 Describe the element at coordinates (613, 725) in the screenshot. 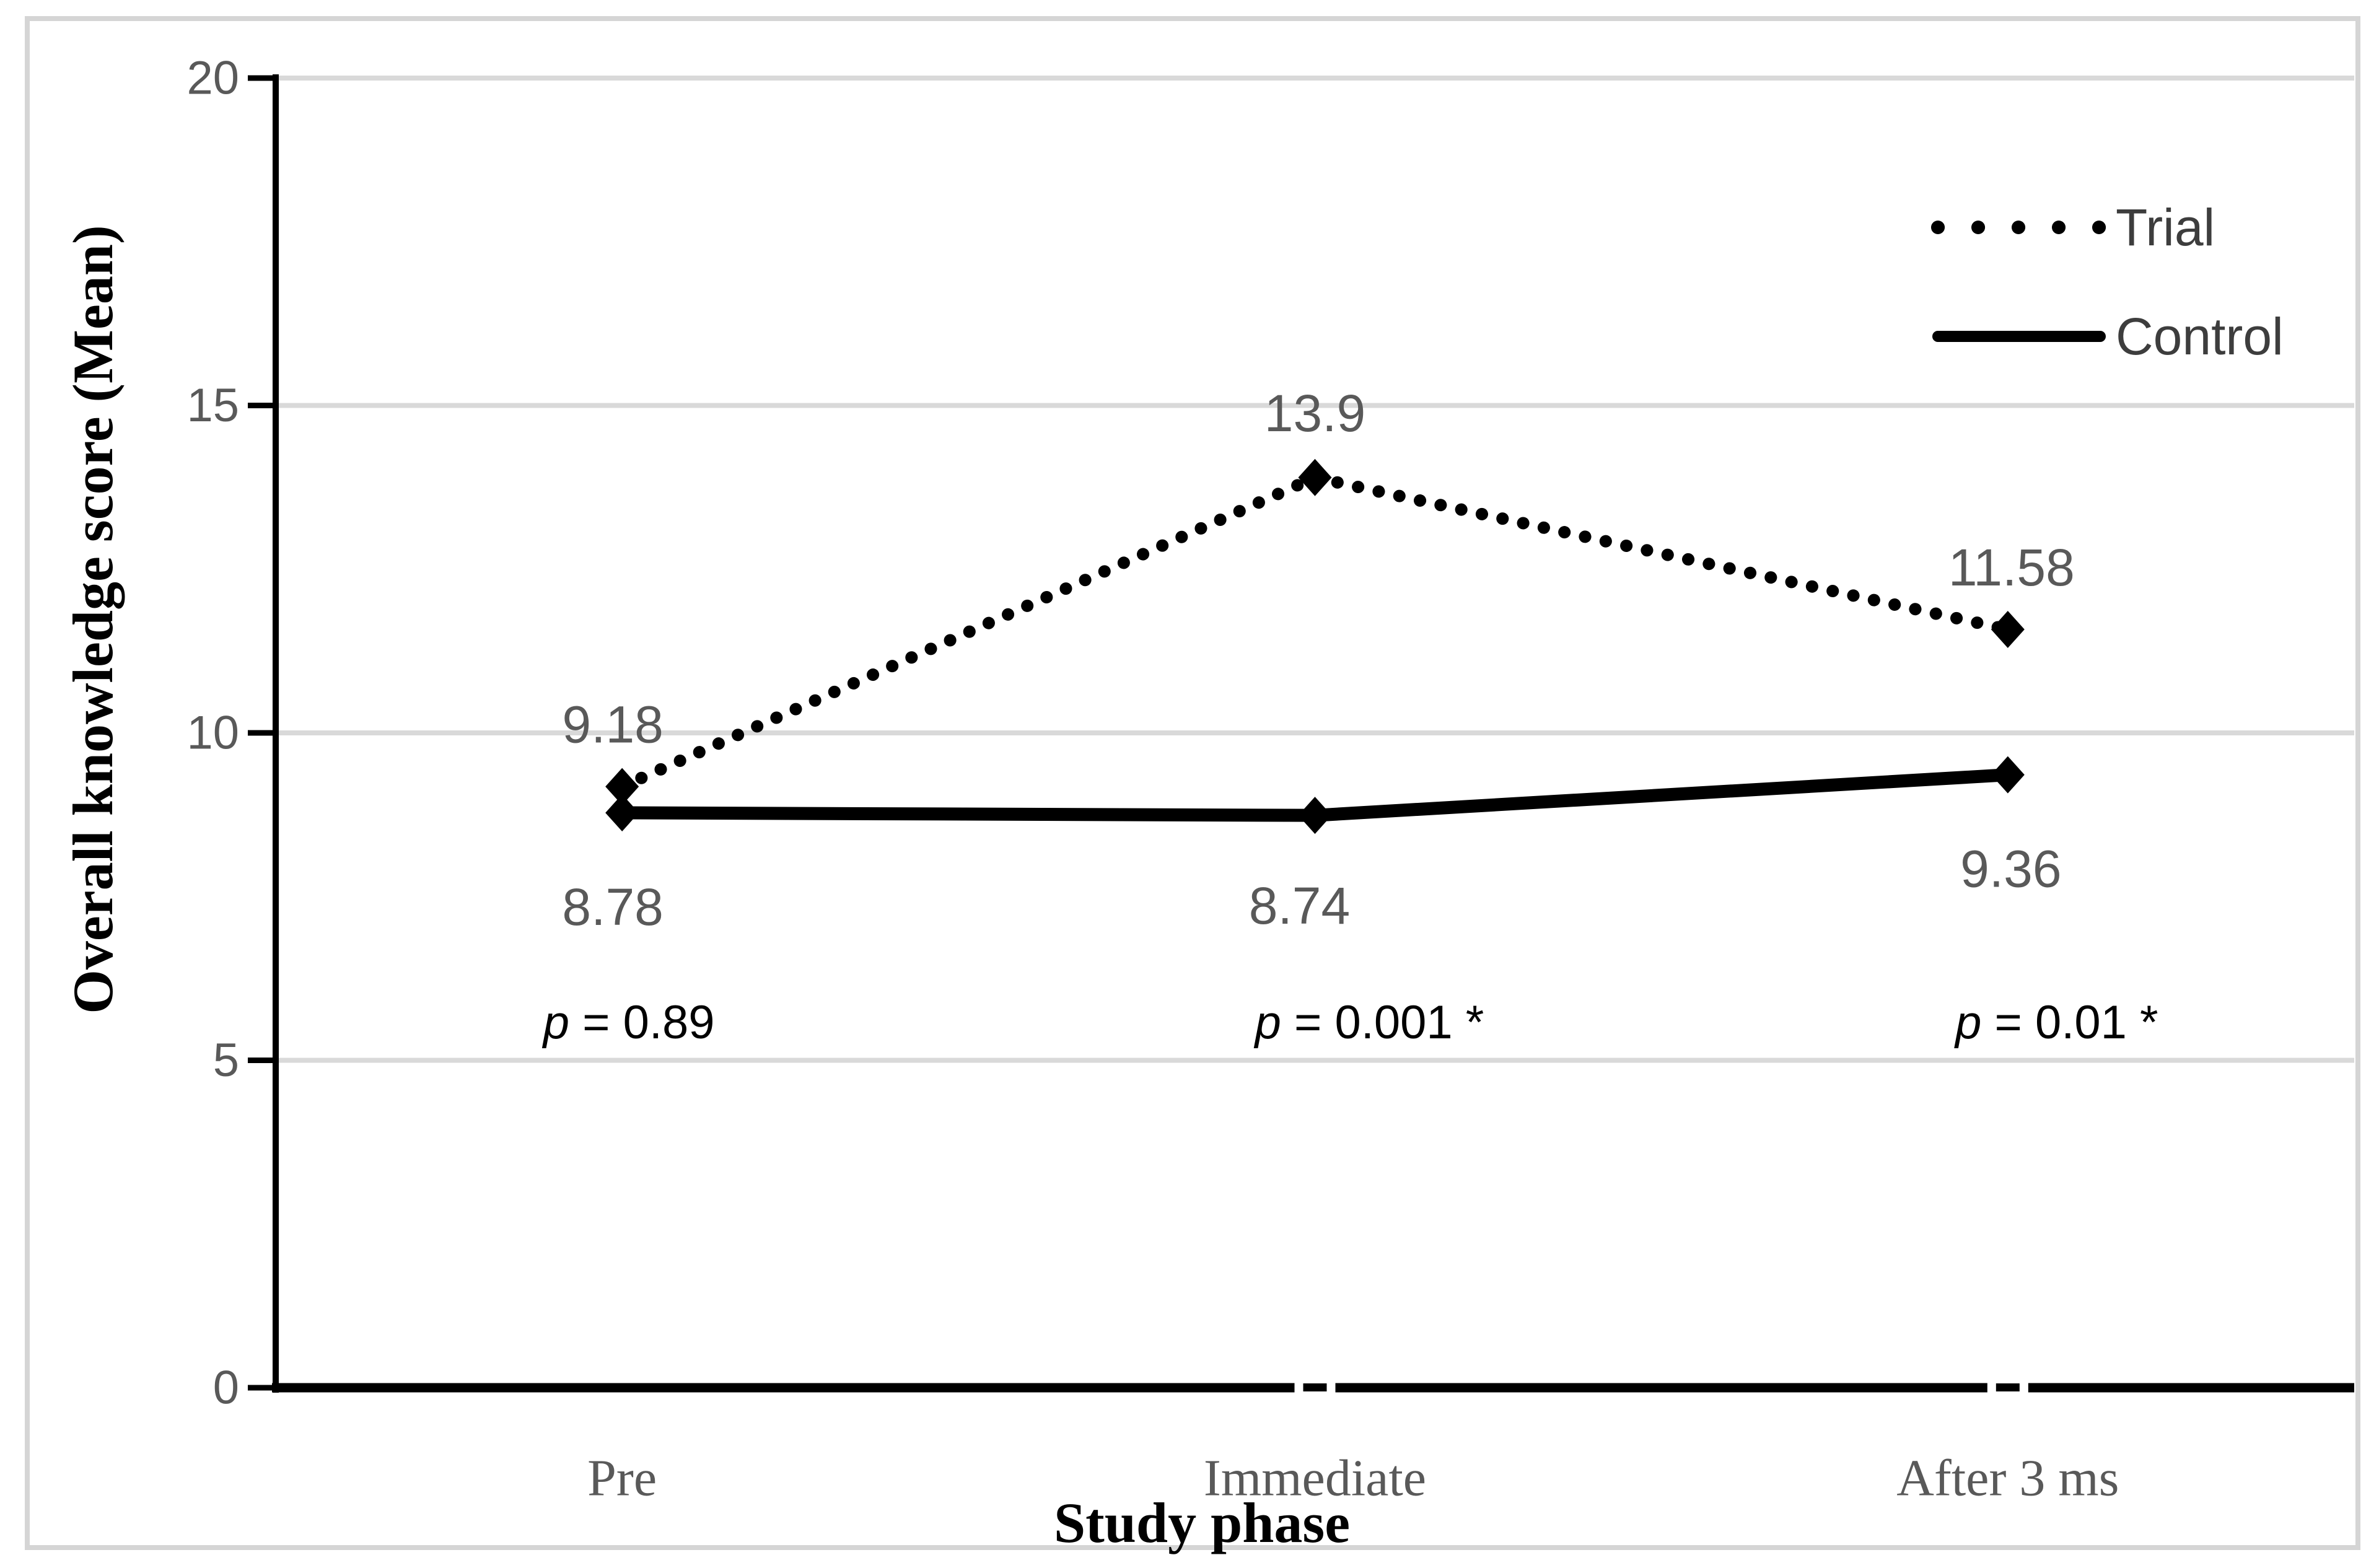

I see `trial-data-label-0: 9.18` at that location.